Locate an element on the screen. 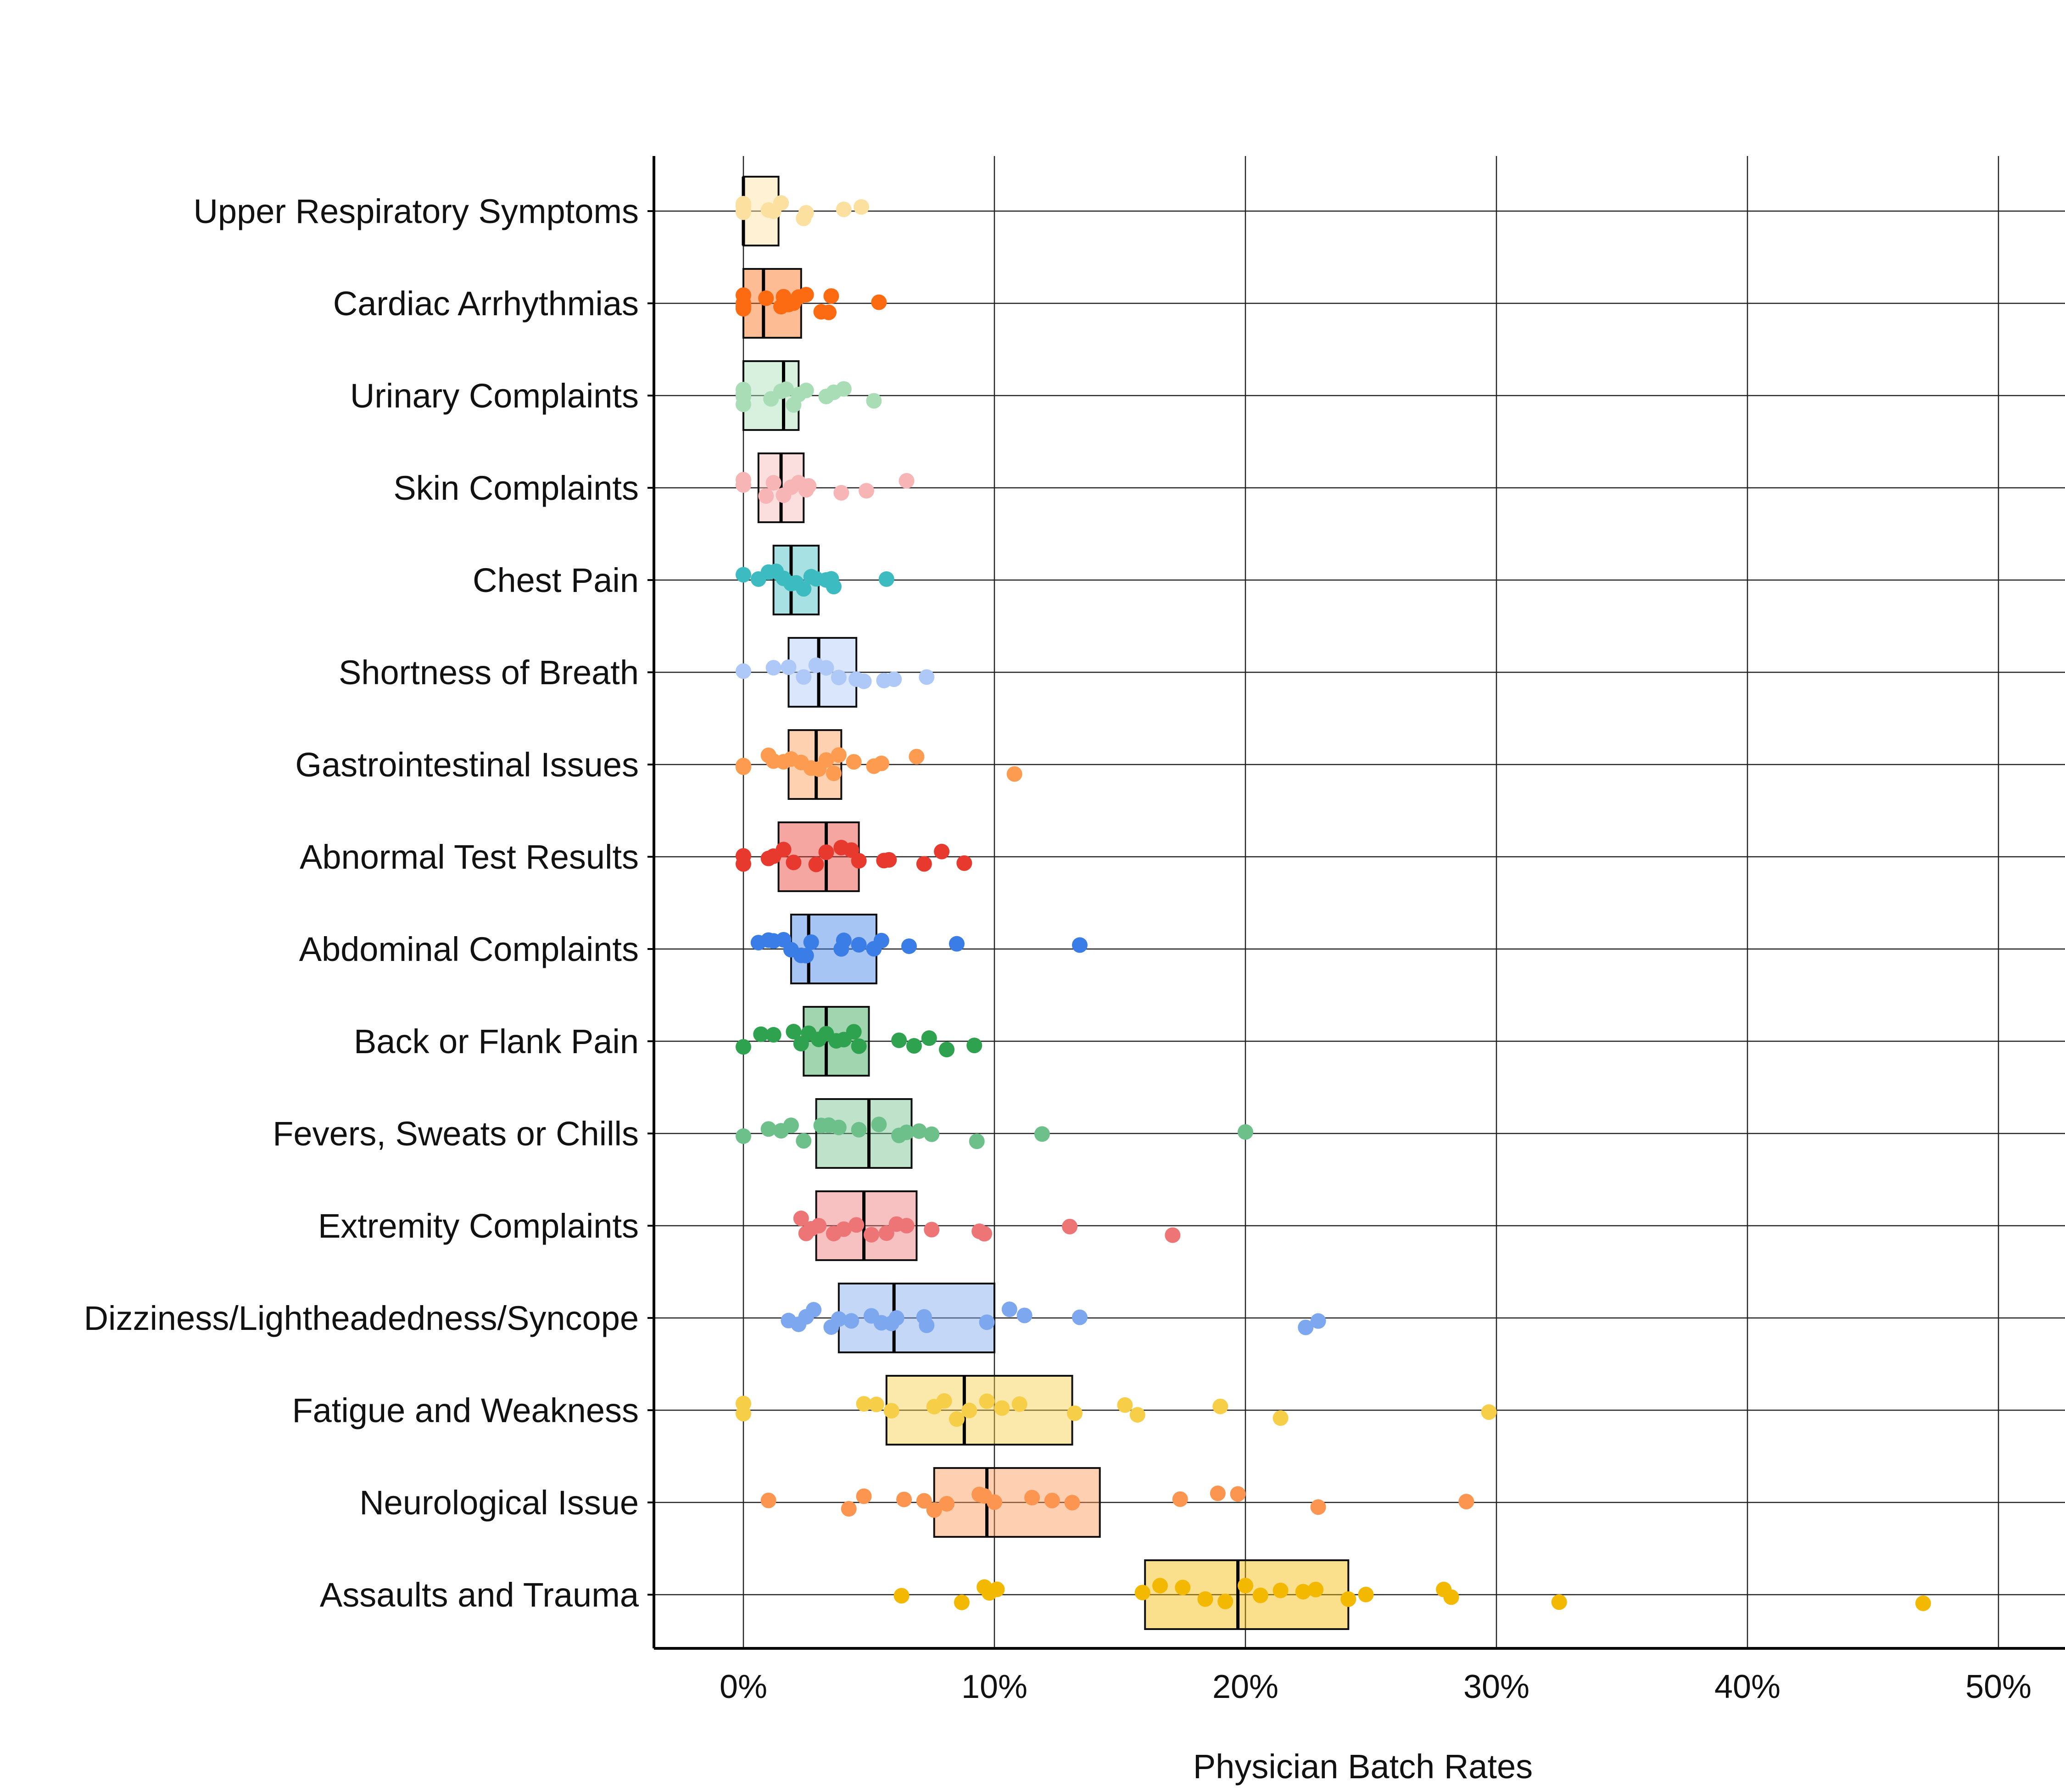 The width and height of the screenshot is (2065, 1792). x-axis-title: Physician Batch Rates is located at coordinates (1363, 1767).